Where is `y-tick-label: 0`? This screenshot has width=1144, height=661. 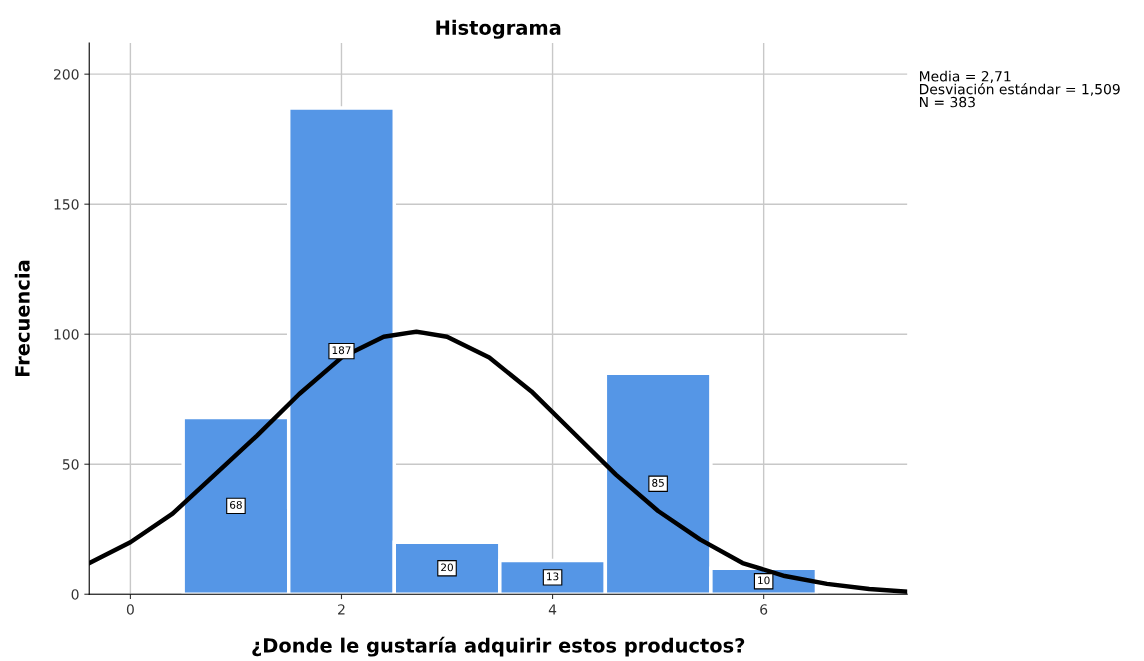
y-tick-label: 0 is located at coordinates (75, 594).